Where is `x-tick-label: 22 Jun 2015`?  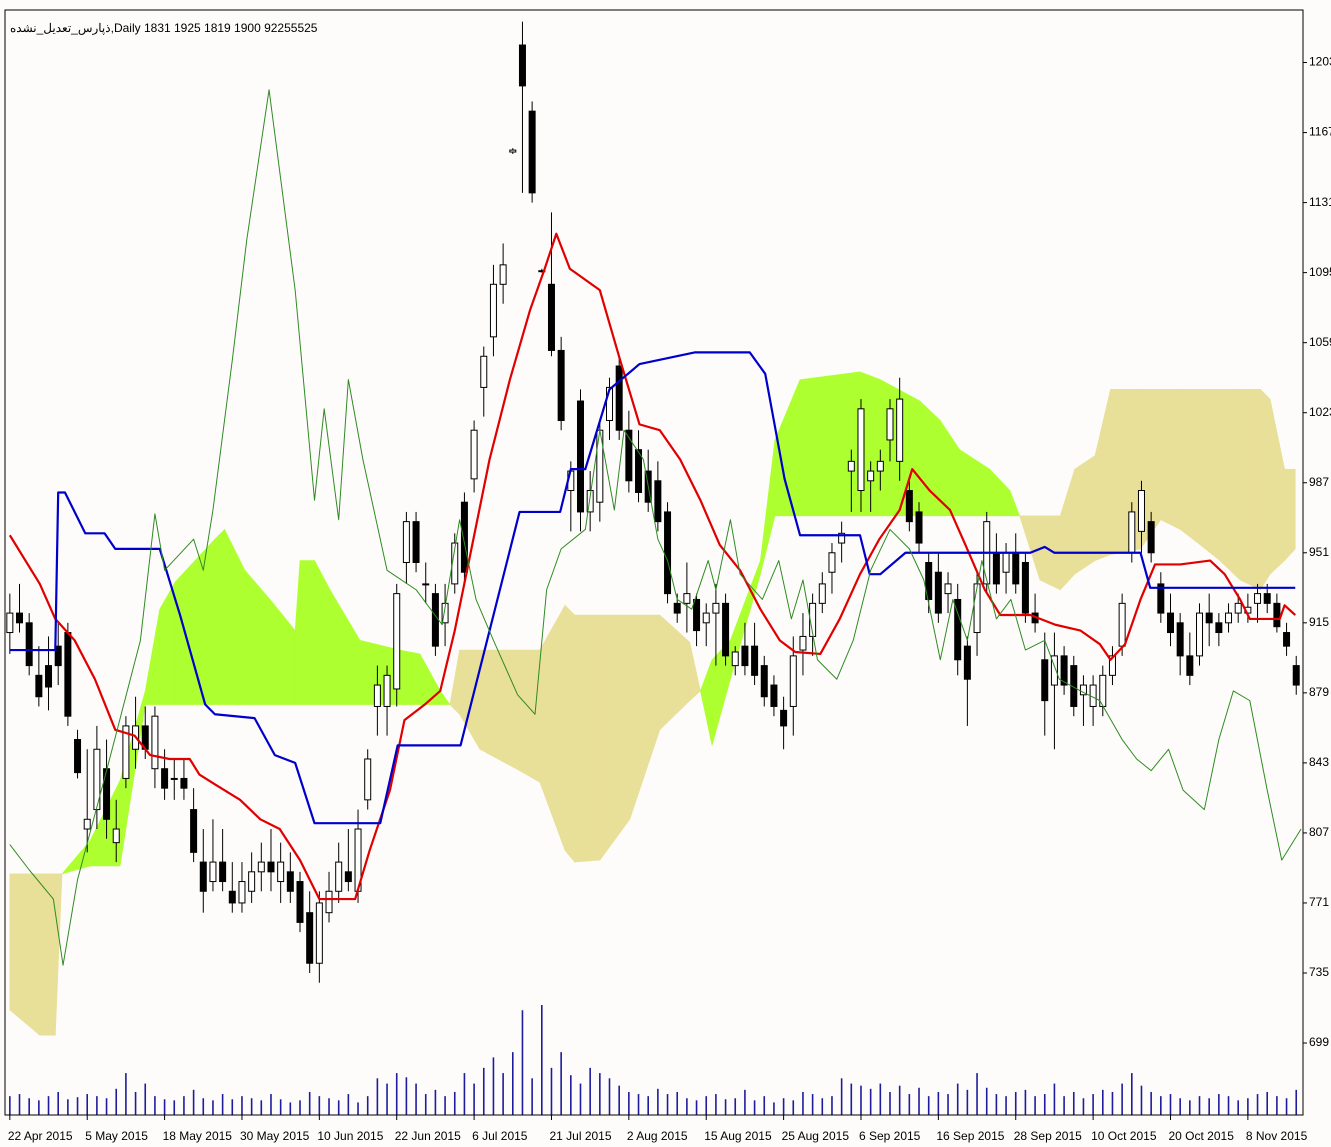 x-tick-label: 22 Jun 2015 is located at coordinates (428, 1136).